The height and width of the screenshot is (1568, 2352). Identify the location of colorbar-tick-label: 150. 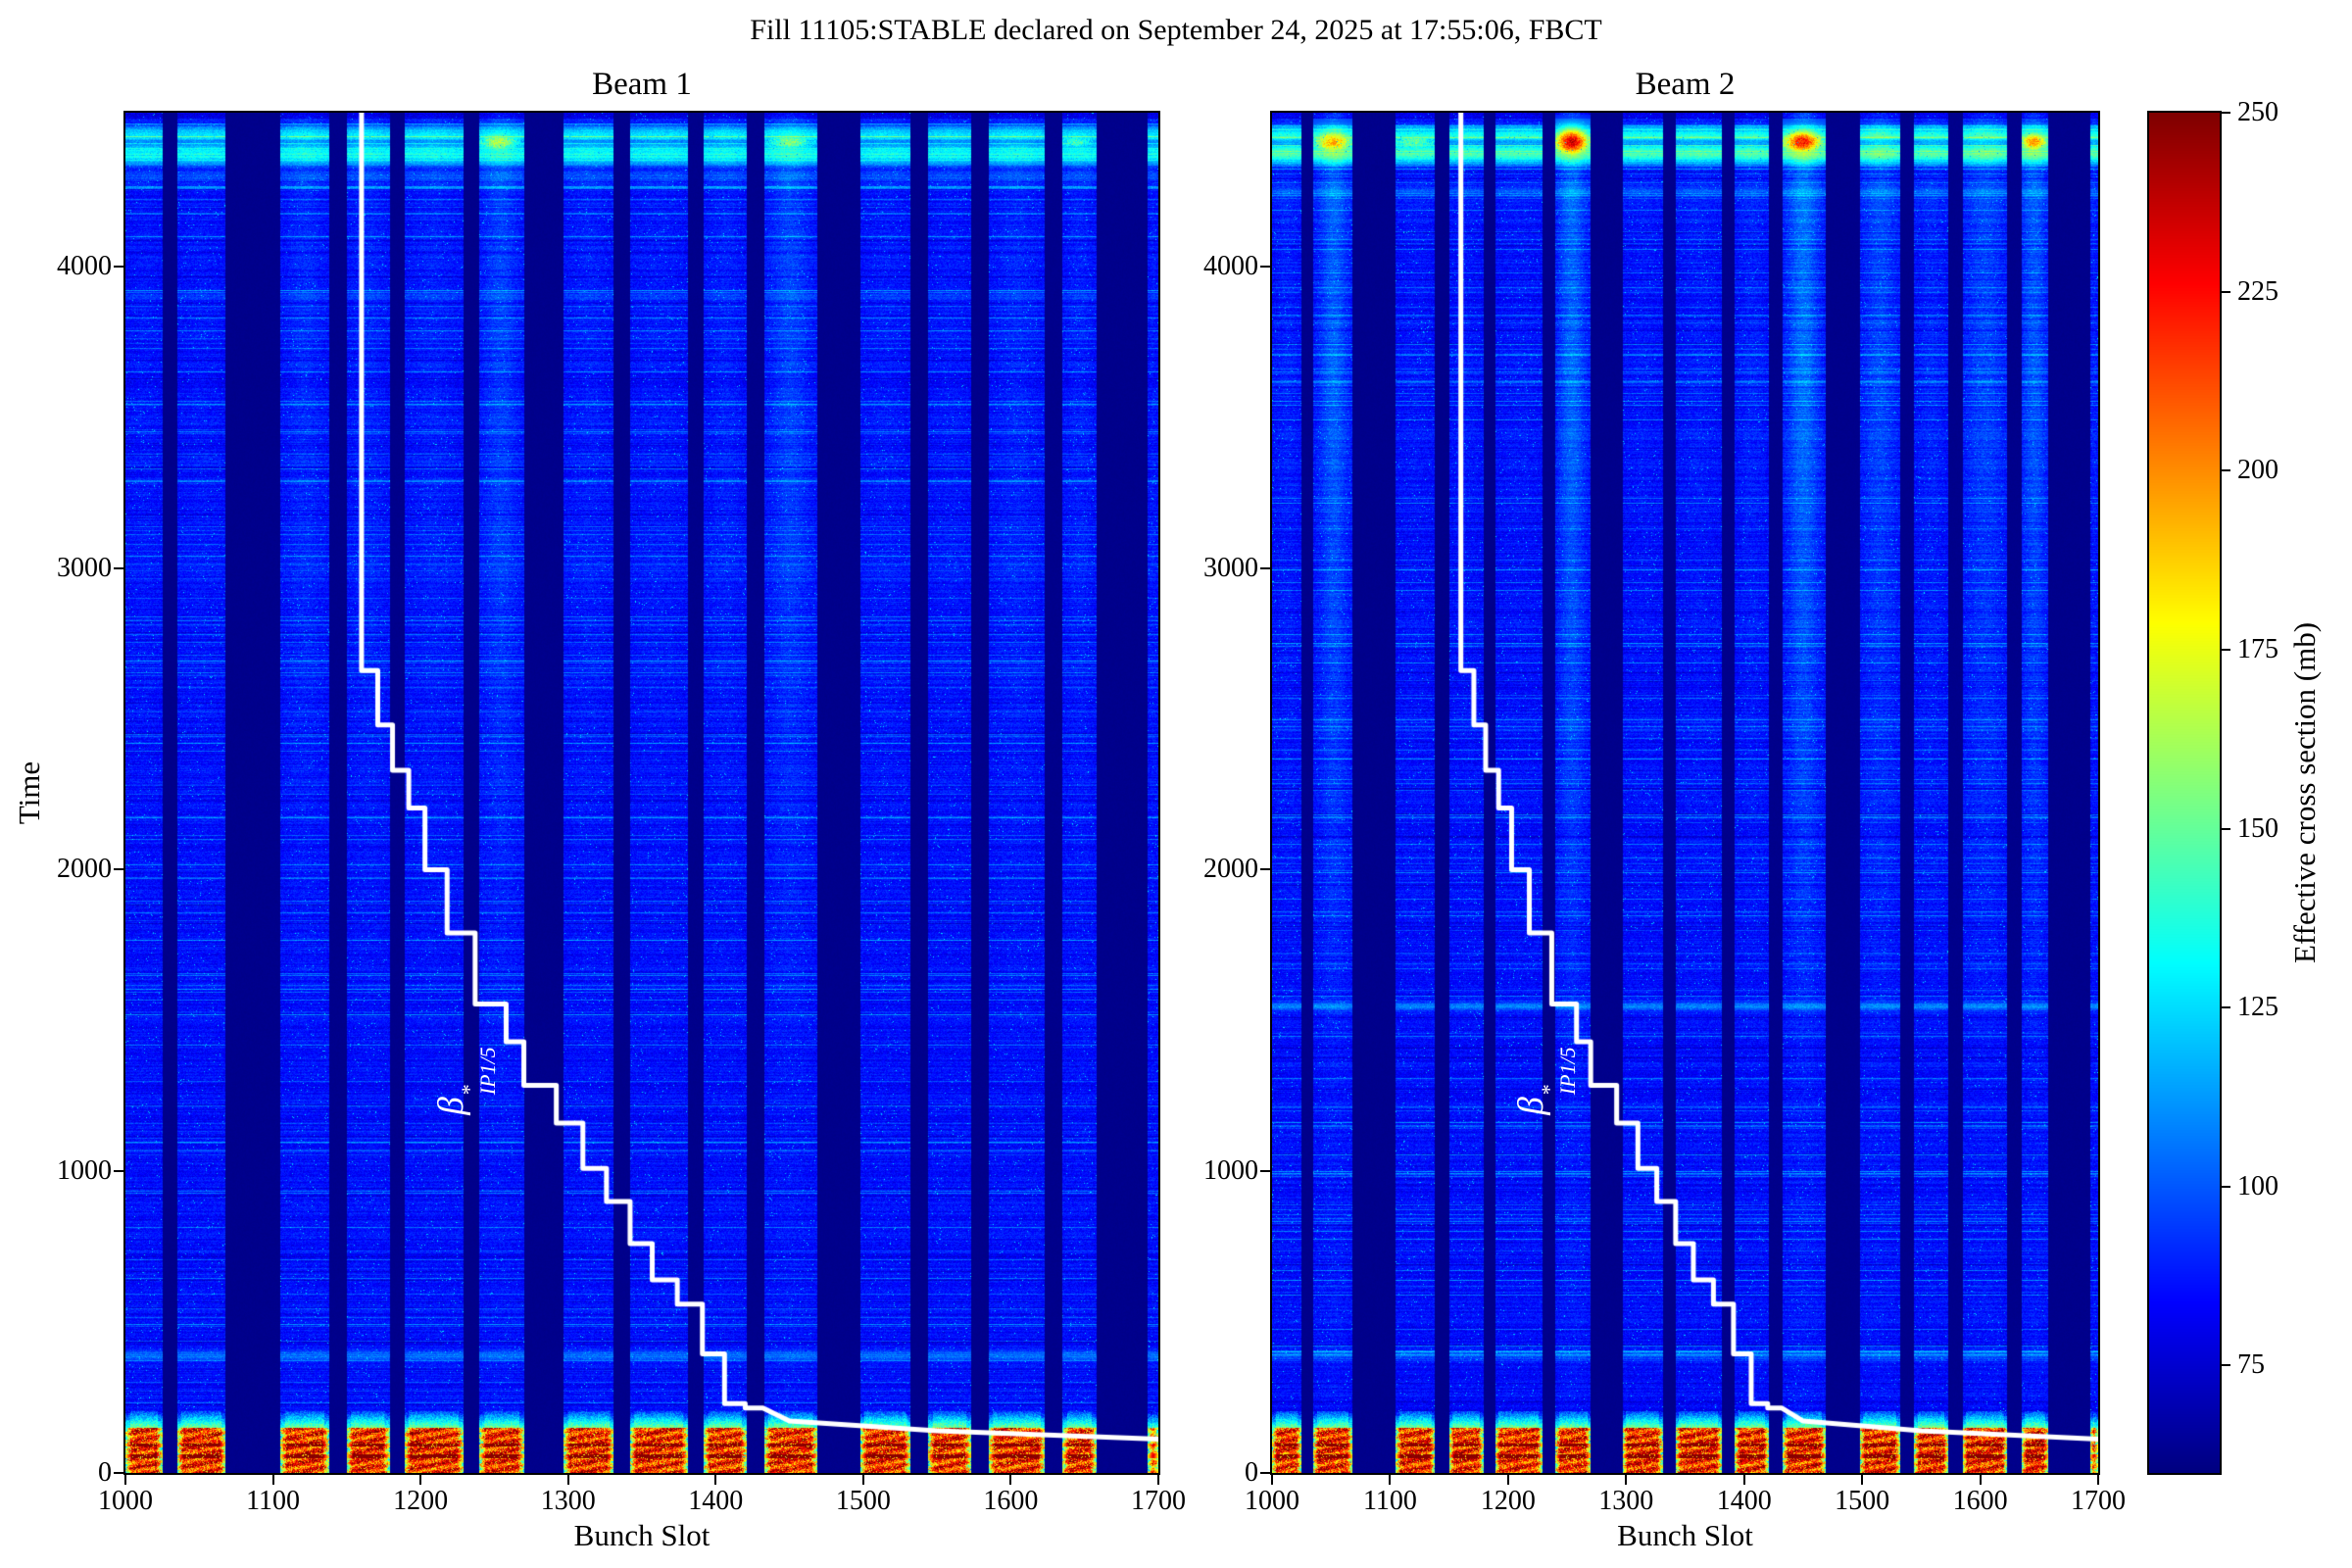
(2257, 828).